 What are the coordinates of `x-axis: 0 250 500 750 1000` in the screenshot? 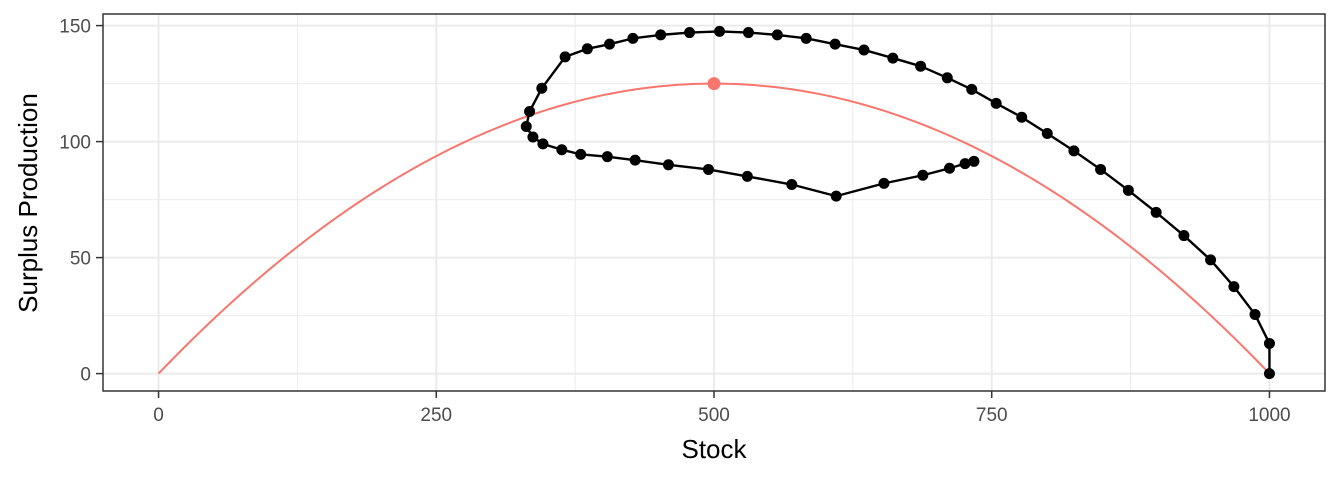 It's located at (722, 408).